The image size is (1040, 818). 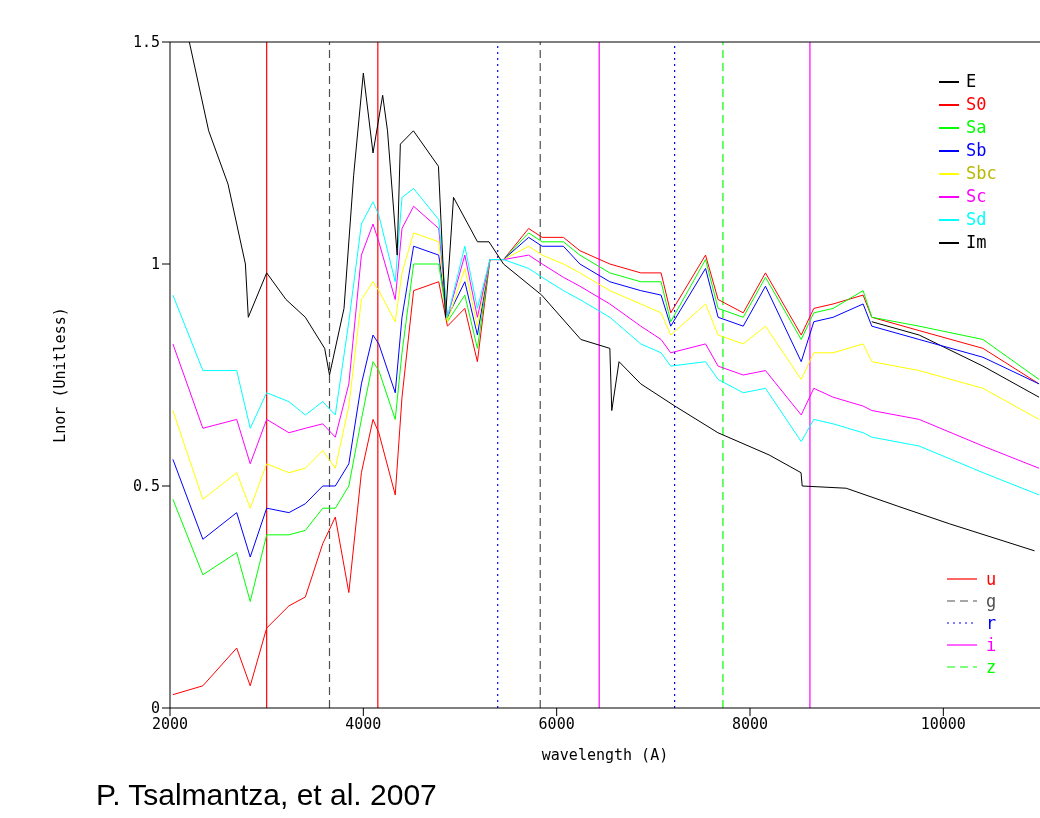 I want to click on legend-label: Sbc, so click(x=982, y=173).